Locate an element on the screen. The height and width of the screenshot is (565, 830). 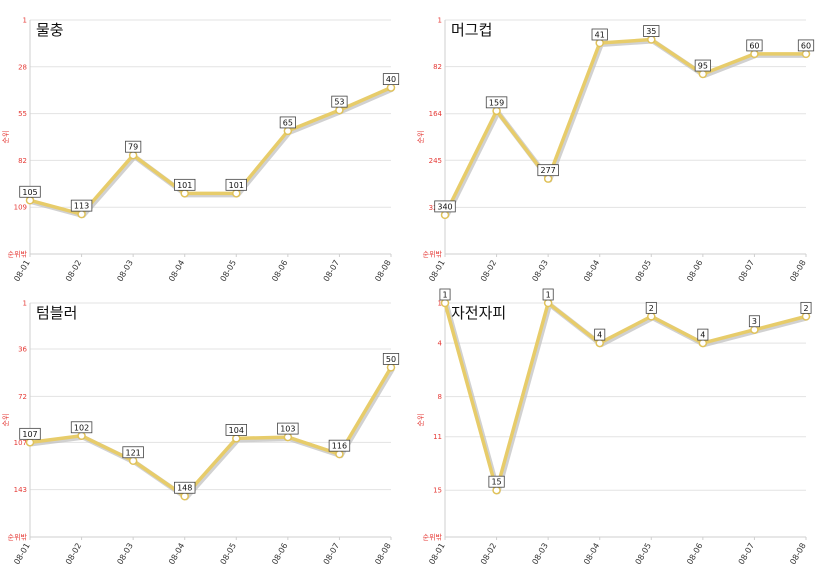
y-tick-label: 245 is located at coordinates (435, 161).